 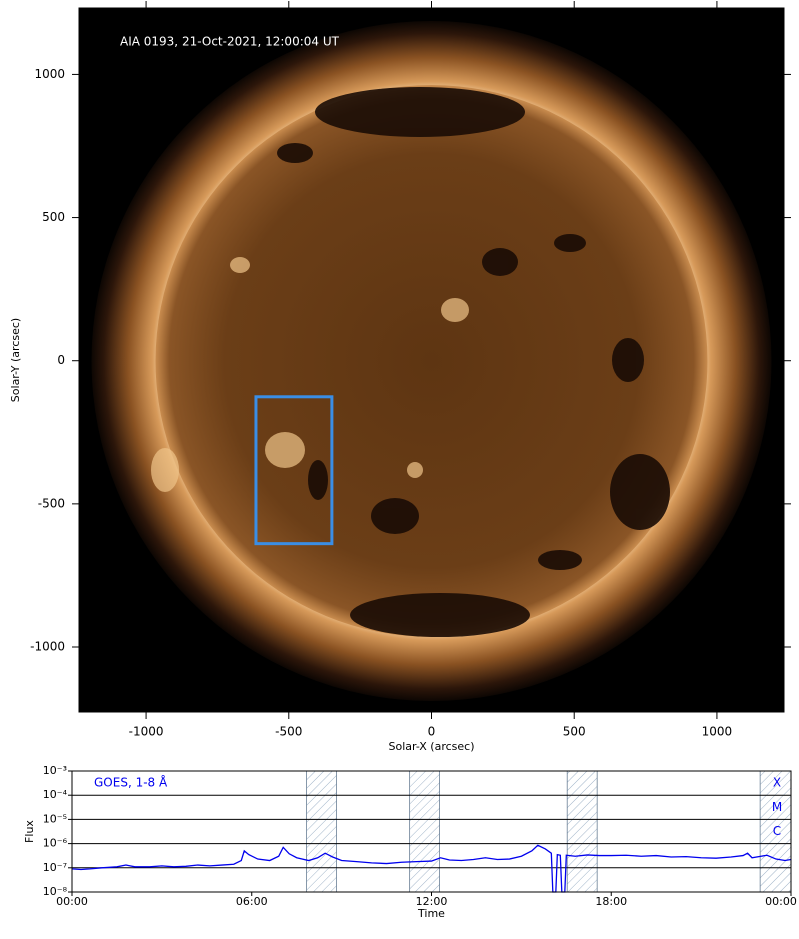 What do you see at coordinates (146, 732) in the screenshot?
I see `x-tick-label: -1000` at bounding box center [146, 732].